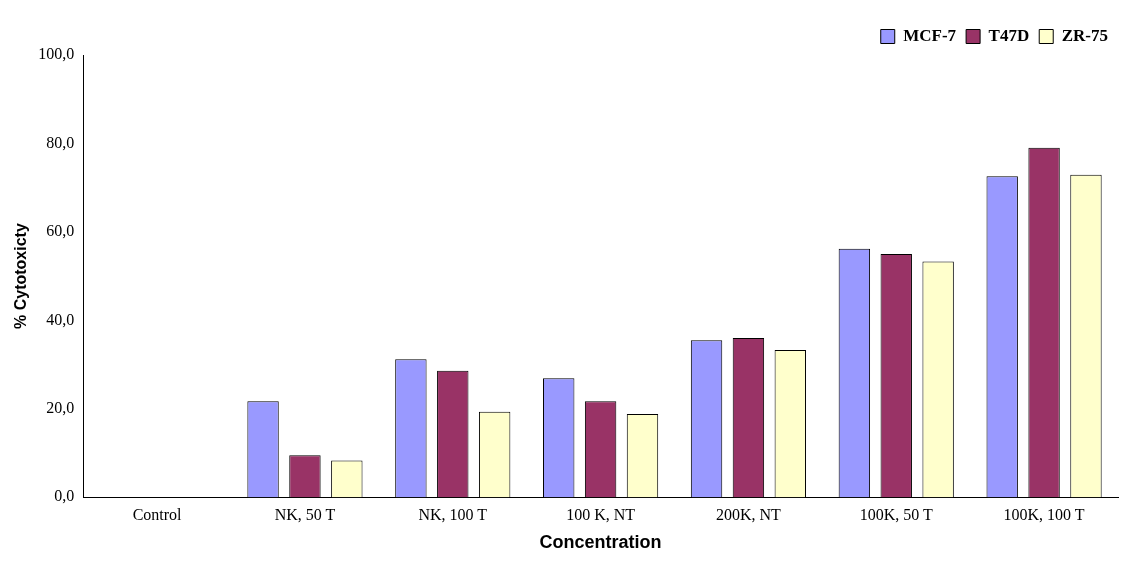 This screenshot has width=1136, height=567. Describe the element at coordinates (453, 514) in the screenshot. I see `x-tick-label: NK, 100 T` at that location.